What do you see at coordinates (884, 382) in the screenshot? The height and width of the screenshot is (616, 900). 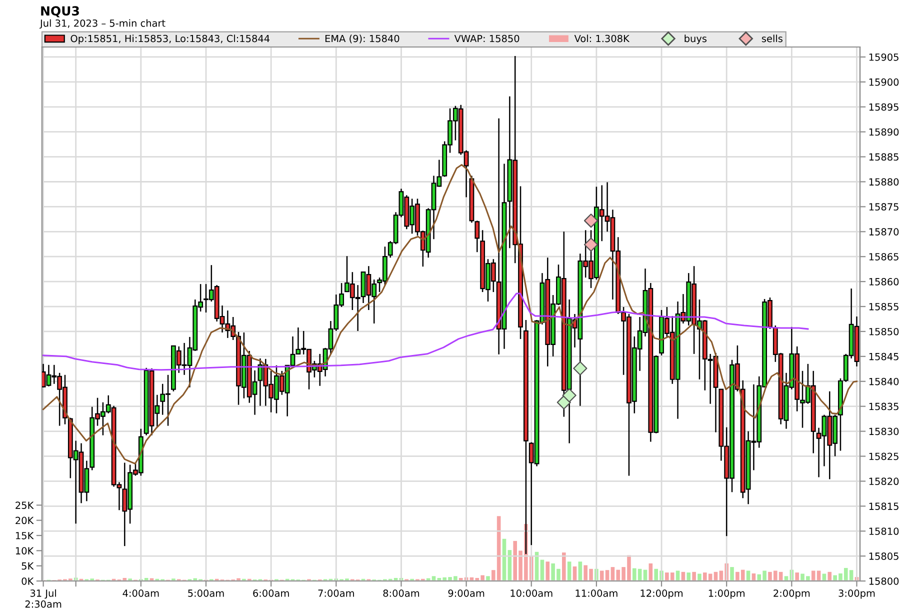 I see `y-tick-label: 15840` at bounding box center [884, 382].